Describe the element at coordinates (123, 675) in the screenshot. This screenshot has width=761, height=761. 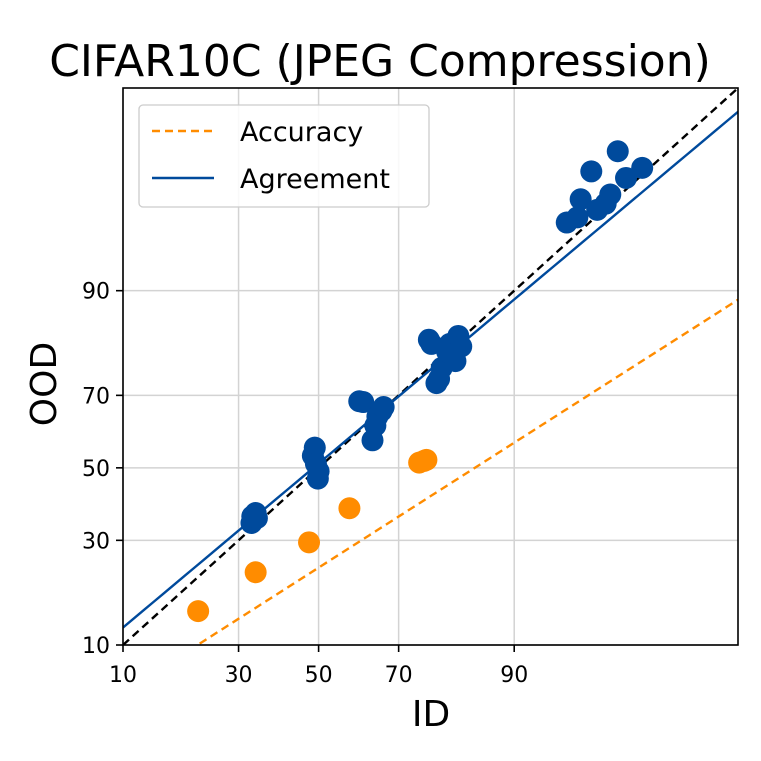
I see `x-tick-label-10: 10` at that location.